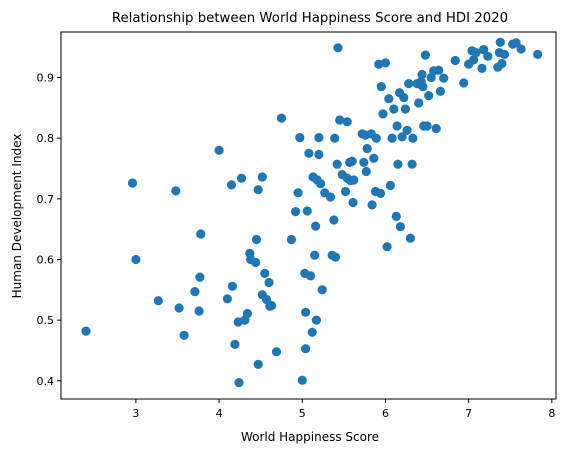 The width and height of the screenshot is (567, 453). Describe the element at coordinates (46, 199) in the screenshot. I see `y-tick-label: 0.7` at that location.